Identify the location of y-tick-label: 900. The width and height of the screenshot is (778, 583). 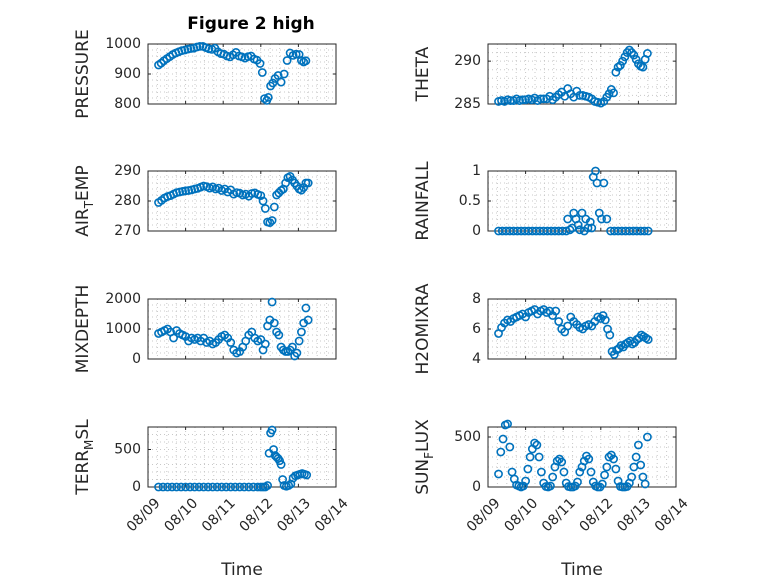
(127, 74).